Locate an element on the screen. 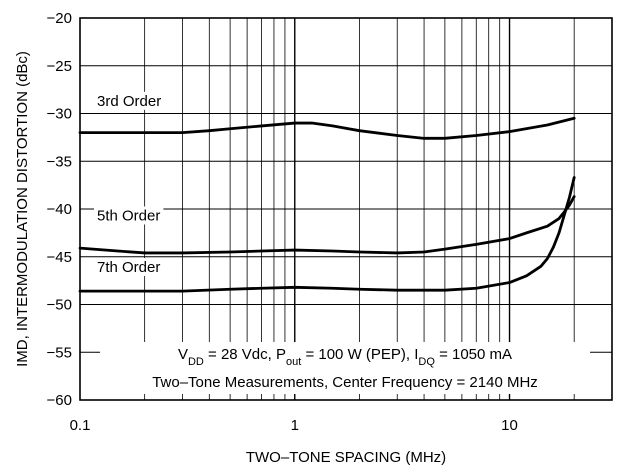 The height and width of the screenshot is (470, 621). y-axis-title: IMD, INTERMODULATION DISTORTION (dBc) is located at coordinates (22, 209).